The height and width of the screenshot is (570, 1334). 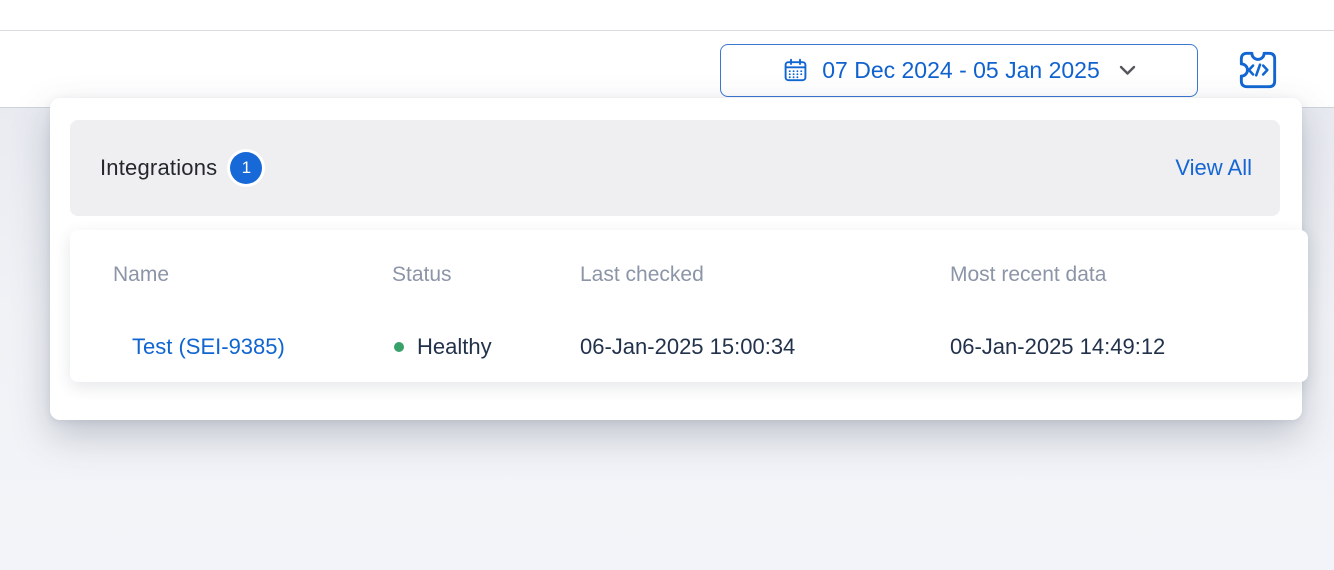 What do you see at coordinates (667, 30) in the screenshot?
I see `top-divider` at bounding box center [667, 30].